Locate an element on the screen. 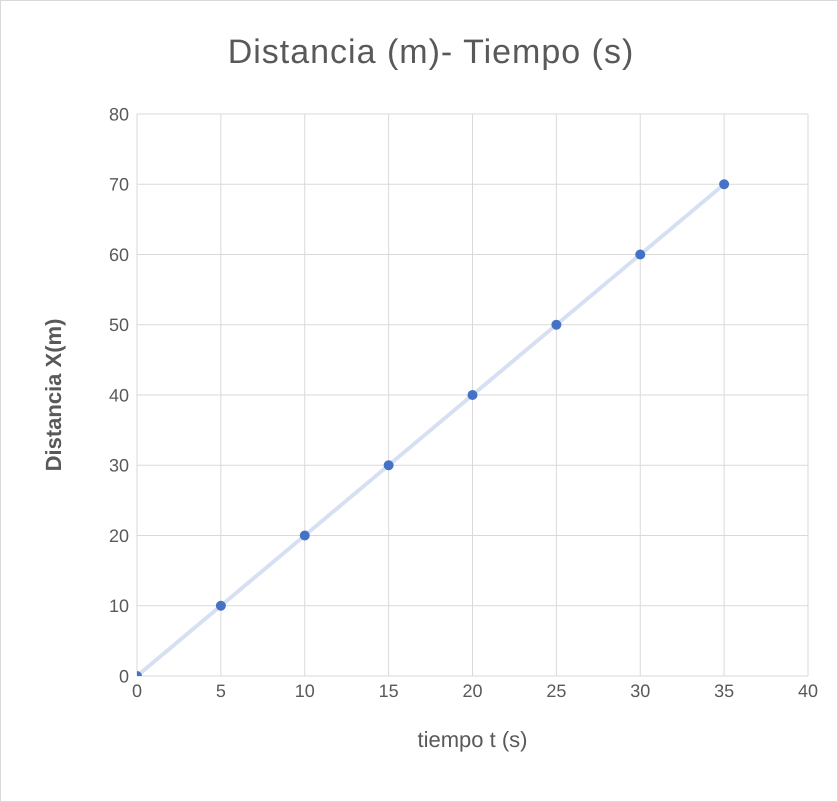  y-tick-label: 50 is located at coordinates (118, 325).